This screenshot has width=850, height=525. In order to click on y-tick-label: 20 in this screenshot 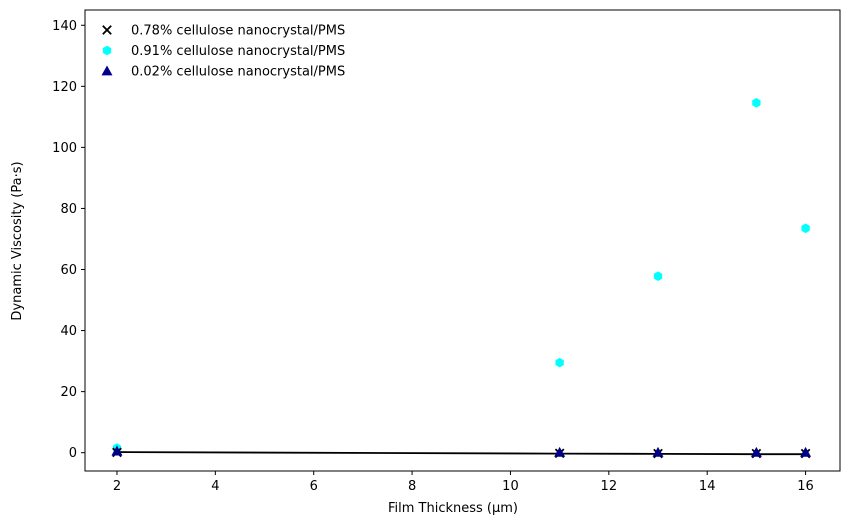, I will do `click(68, 392)`.